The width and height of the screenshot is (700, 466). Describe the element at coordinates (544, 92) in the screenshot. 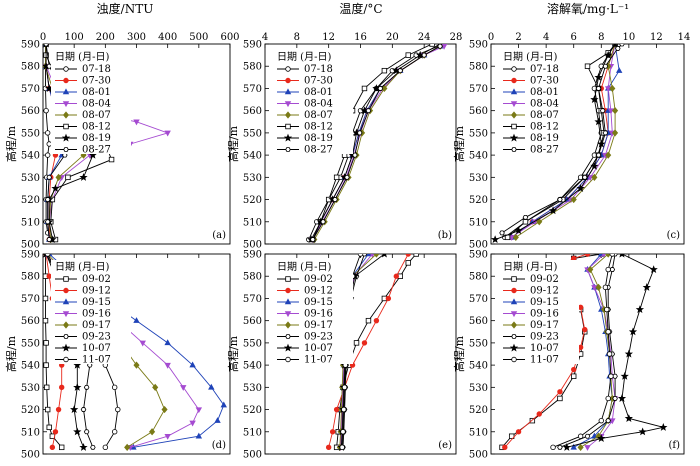

I see `legend-label: 08-01` at that location.